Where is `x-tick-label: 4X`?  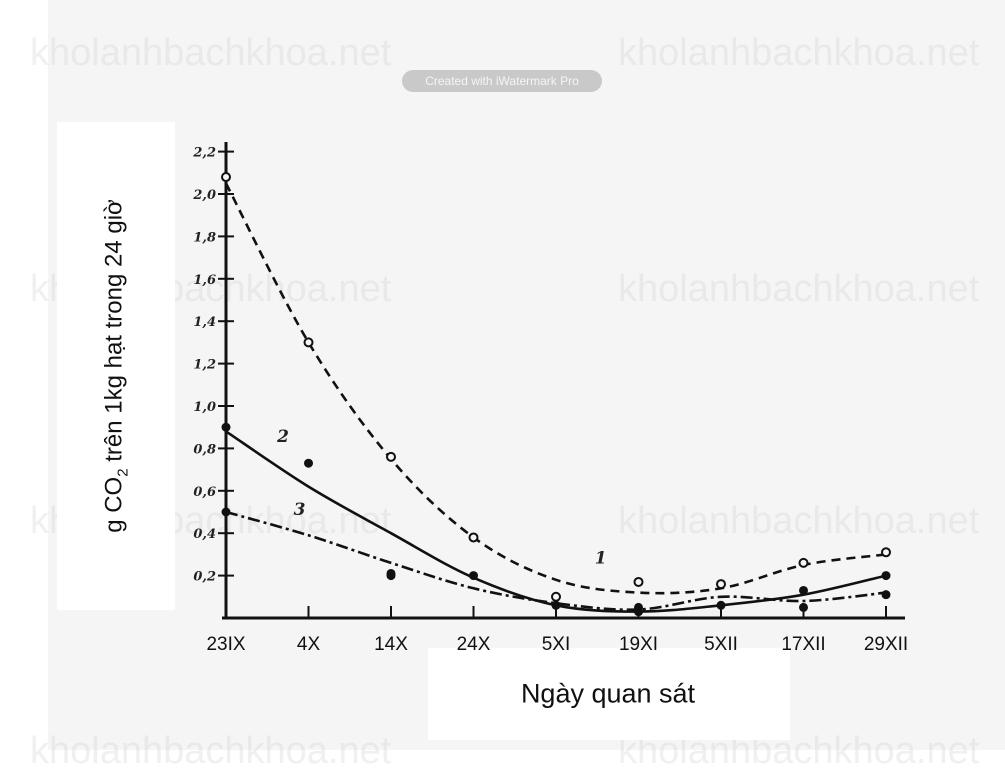
x-tick-label: 4X is located at coordinates (309, 644).